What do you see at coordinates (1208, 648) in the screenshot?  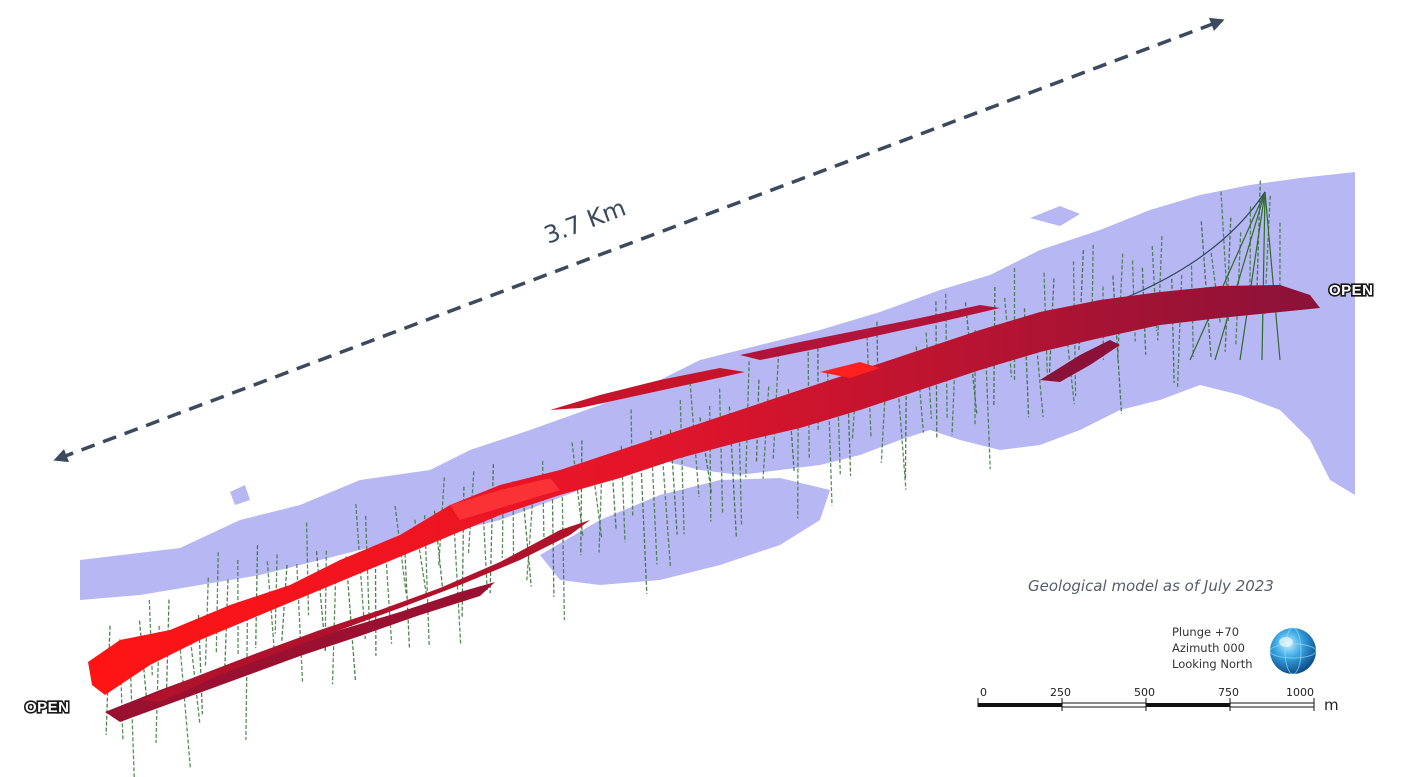 I see `azimuth-value: Azimuth 000` at bounding box center [1208, 648].